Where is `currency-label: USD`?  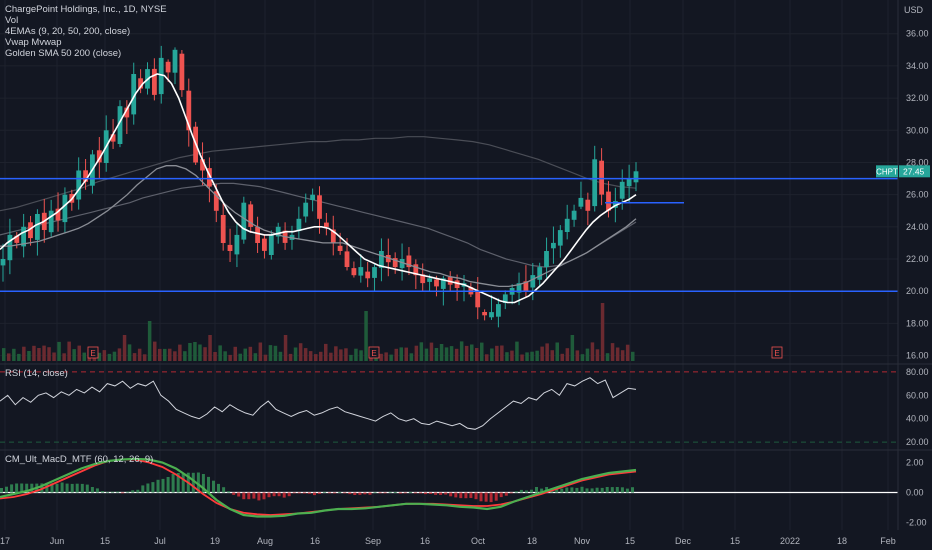
currency-label: USD is located at coordinates (913, 10).